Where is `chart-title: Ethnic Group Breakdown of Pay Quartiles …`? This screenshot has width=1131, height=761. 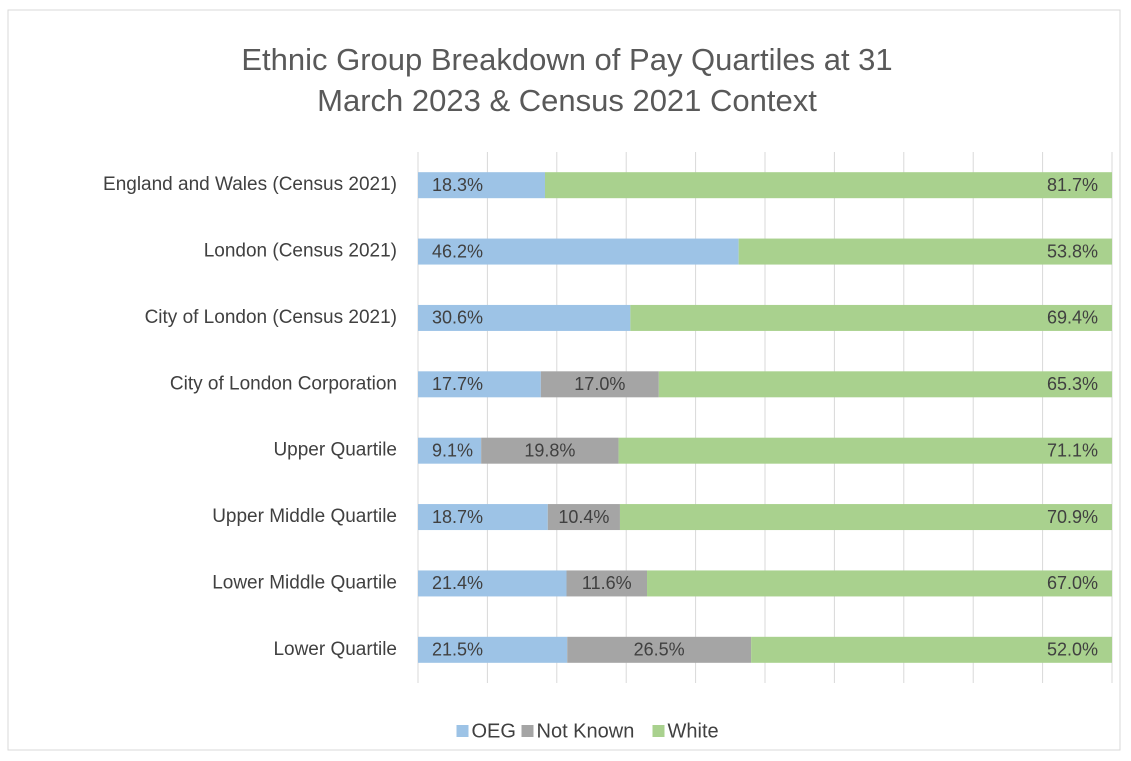
chart-title: Ethnic Group Breakdown of Pay Quartiles … is located at coordinates (566, 59).